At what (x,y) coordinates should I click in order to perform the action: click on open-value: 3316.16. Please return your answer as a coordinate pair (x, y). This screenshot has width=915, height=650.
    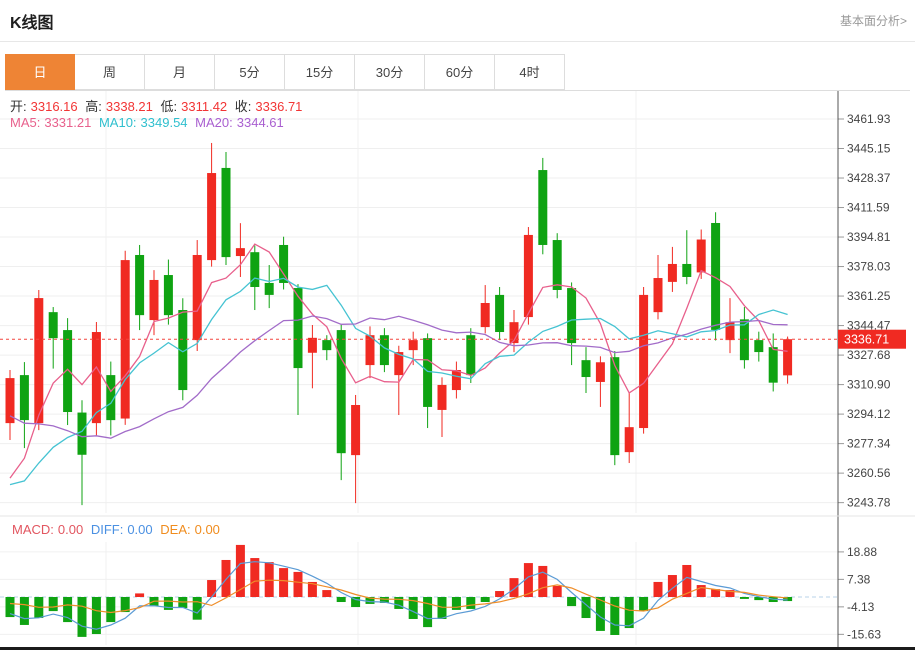
    Looking at the image, I should click on (54, 106).